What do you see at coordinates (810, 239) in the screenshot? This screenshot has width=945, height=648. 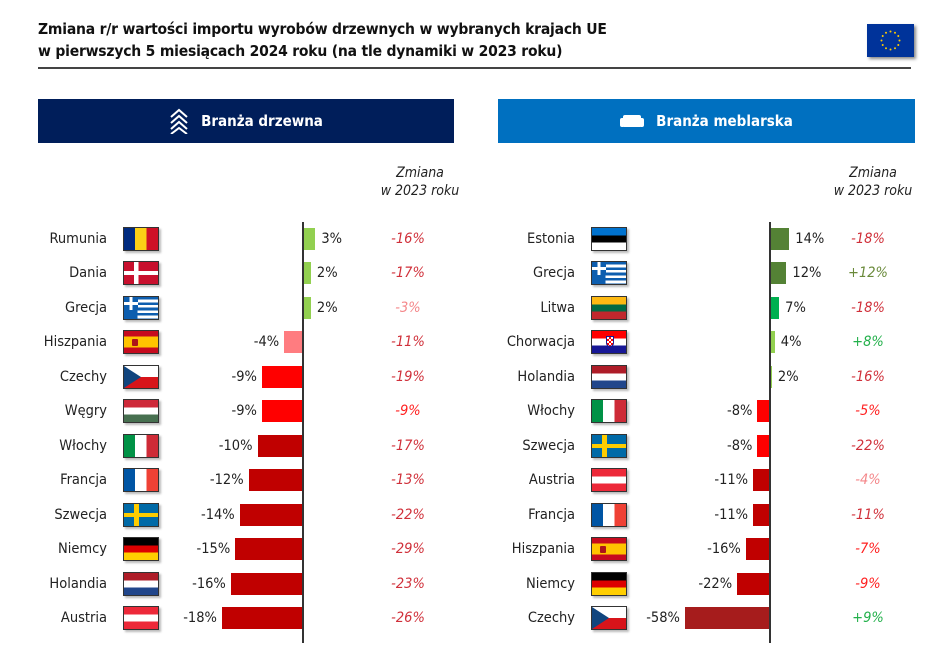 I see `value-label: 14%` at bounding box center [810, 239].